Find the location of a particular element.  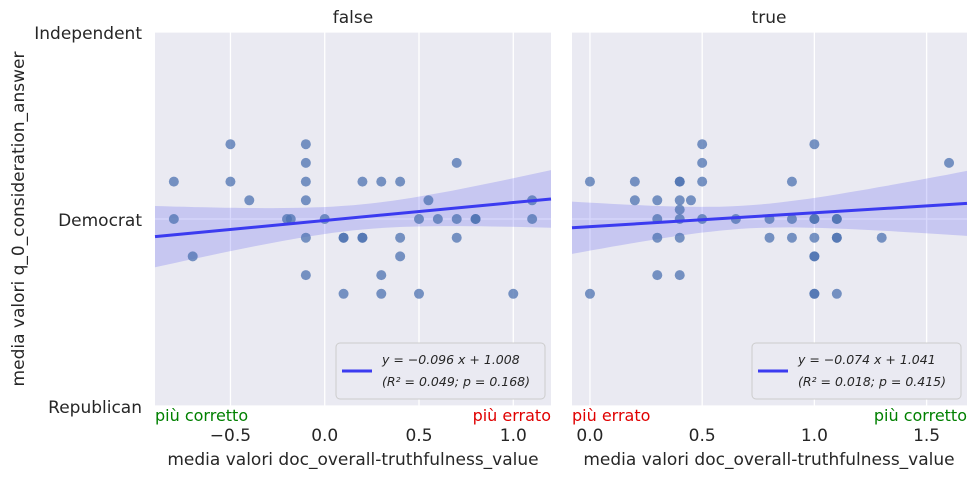

y-tick-democrat: Democrat is located at coordinates (100, 221).